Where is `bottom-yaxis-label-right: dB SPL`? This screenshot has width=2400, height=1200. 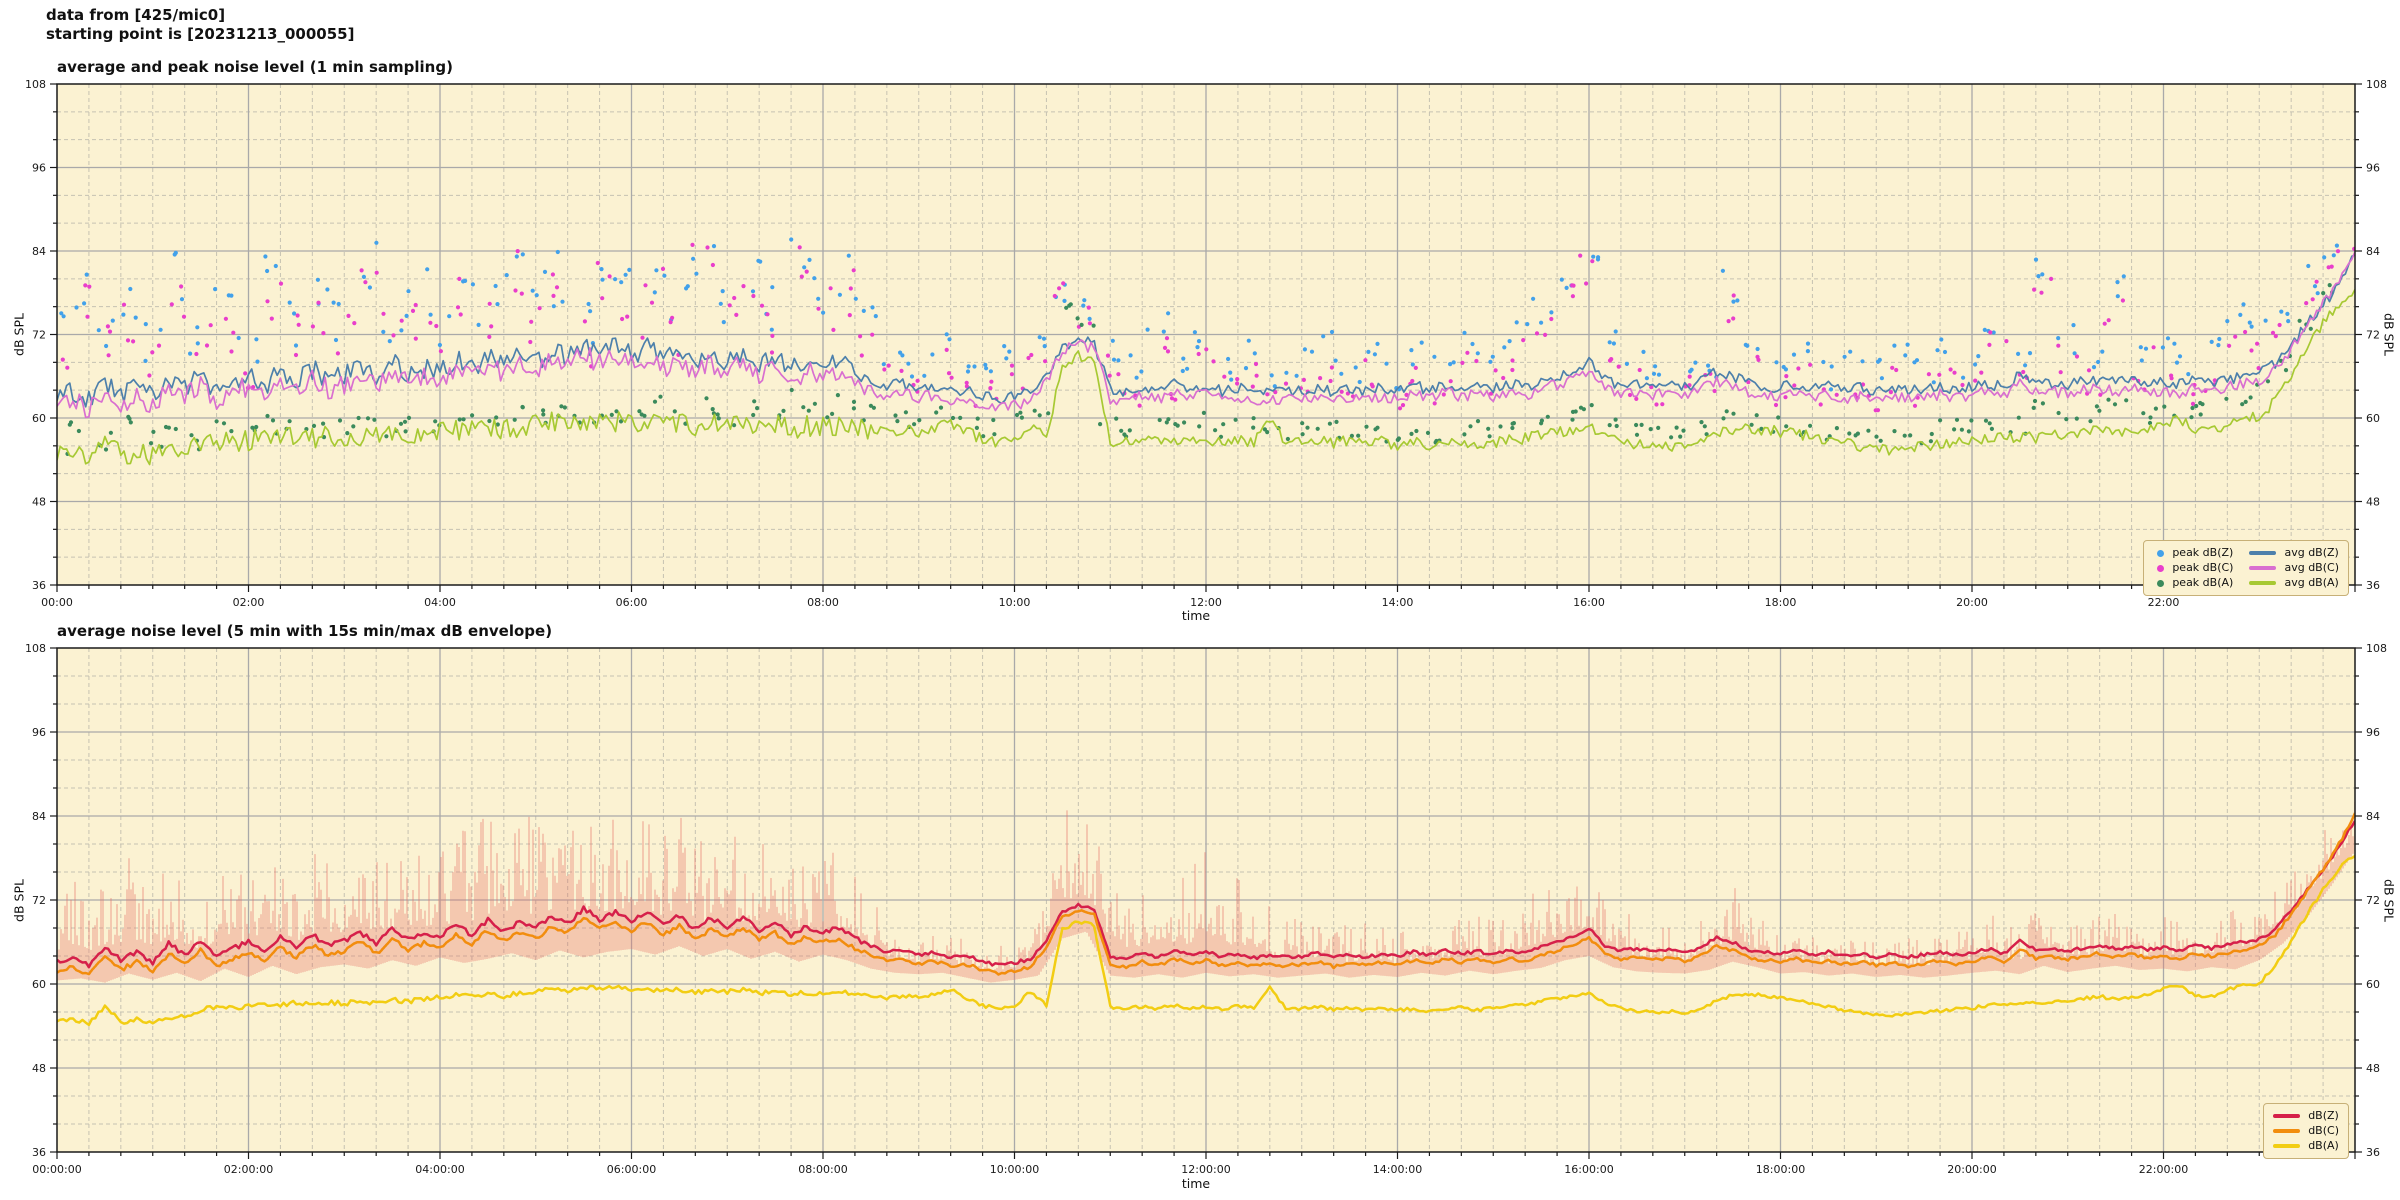
bottom-yaxis-label-right: dB SPL is located at coordinates (2389, 900).